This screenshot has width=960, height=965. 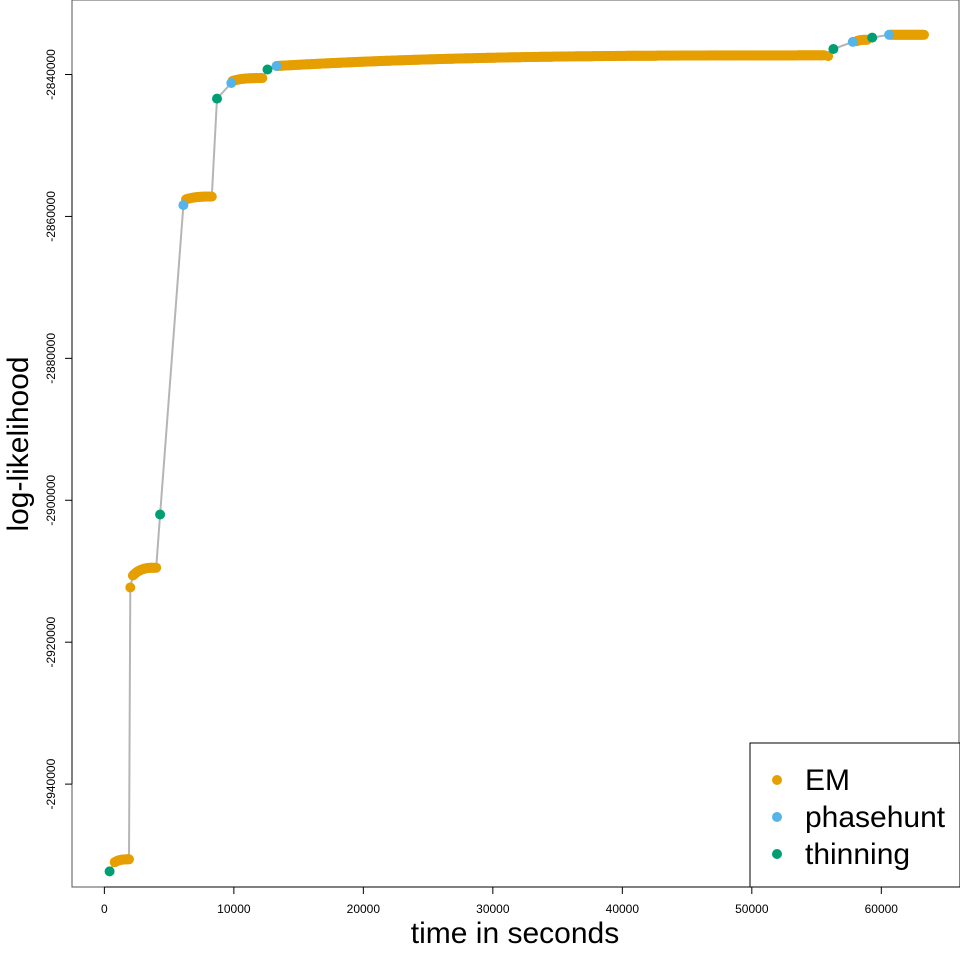 I want to click on y-tick-label: -2920000, so click(x=51, y=642).